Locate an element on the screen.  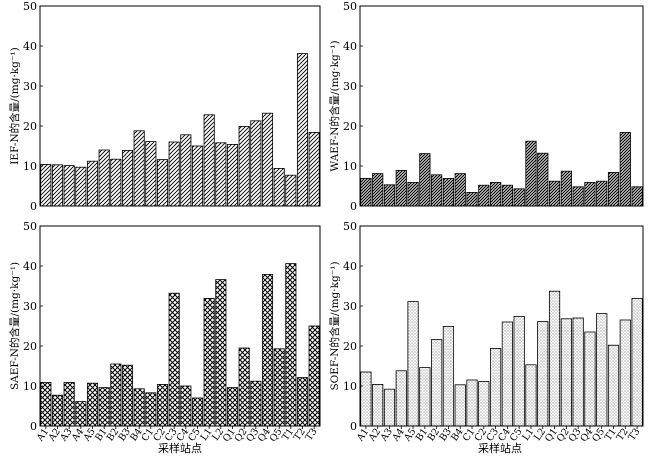
bar-a3 is located at coordinates (389, 195).